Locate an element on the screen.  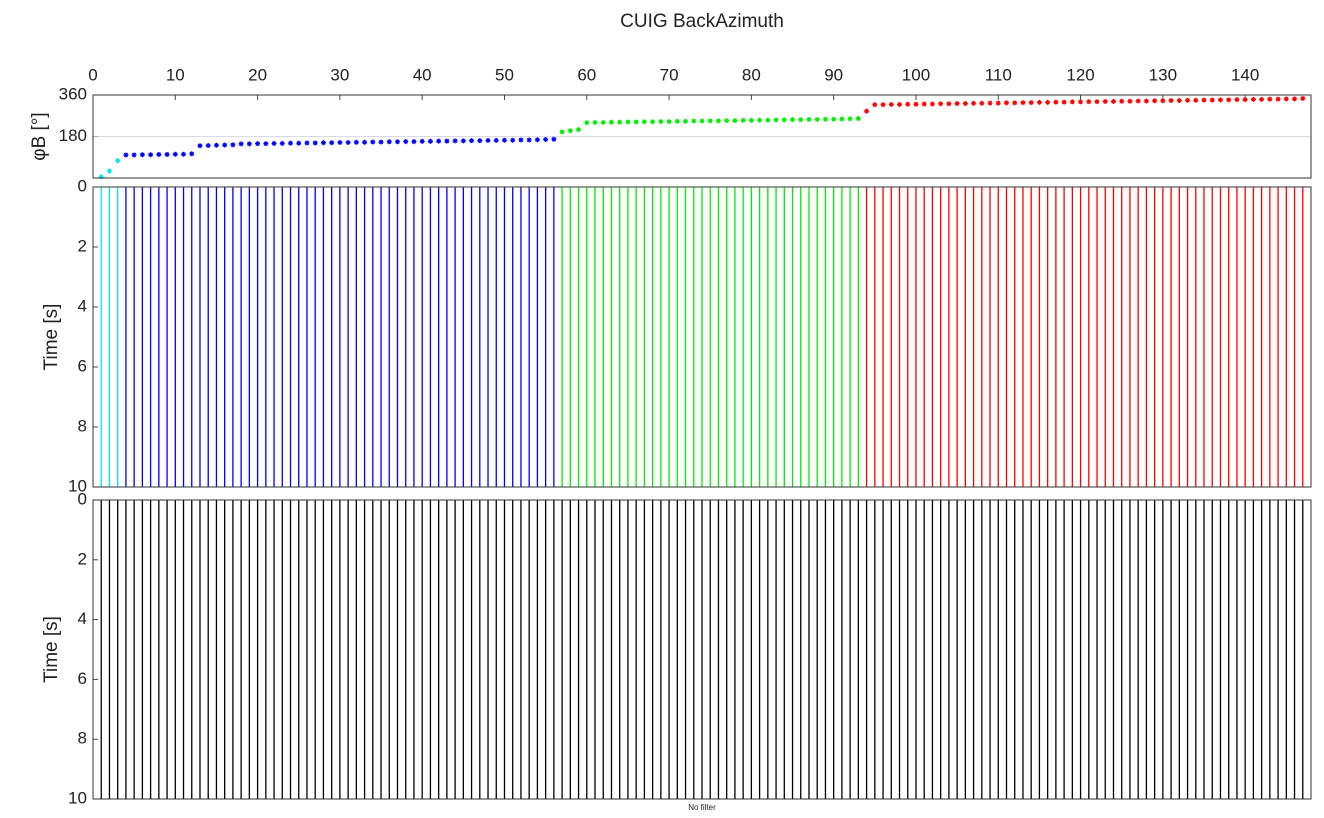
y-tick-label: 0 is located at coordinates (82, 185).